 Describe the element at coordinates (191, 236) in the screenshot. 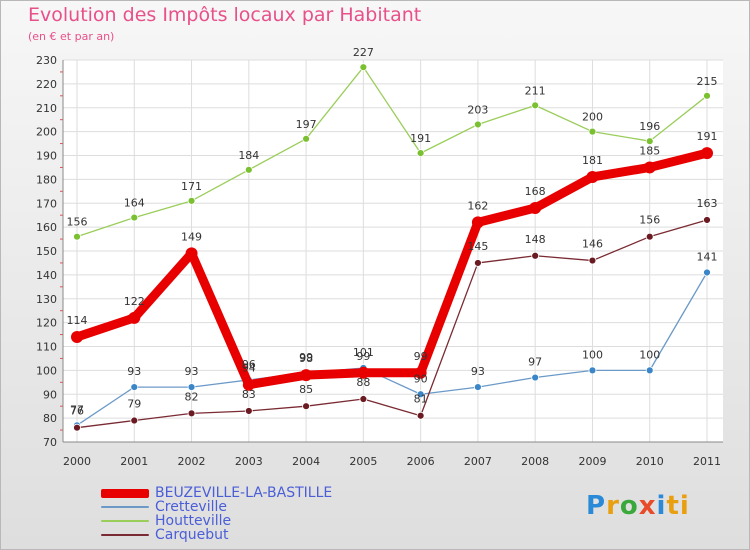

I see `data-label: 149` at that location.